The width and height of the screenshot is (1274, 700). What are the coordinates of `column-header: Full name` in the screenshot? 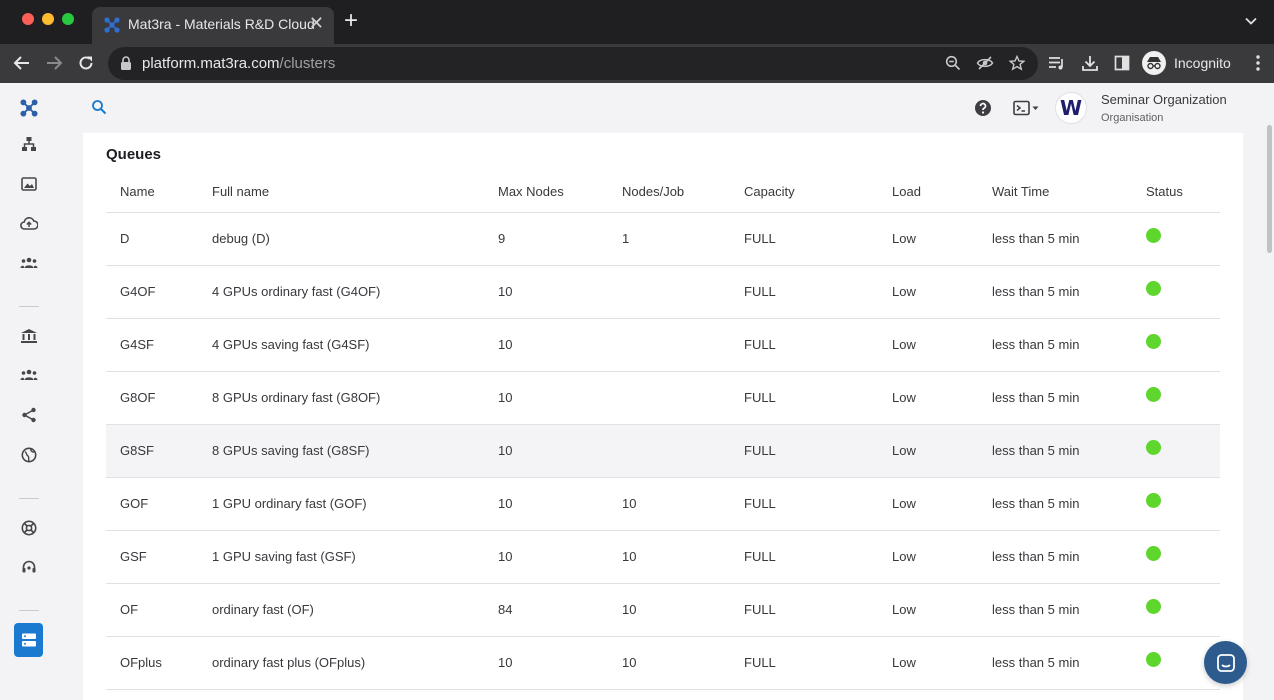 It's located at (341, 192).